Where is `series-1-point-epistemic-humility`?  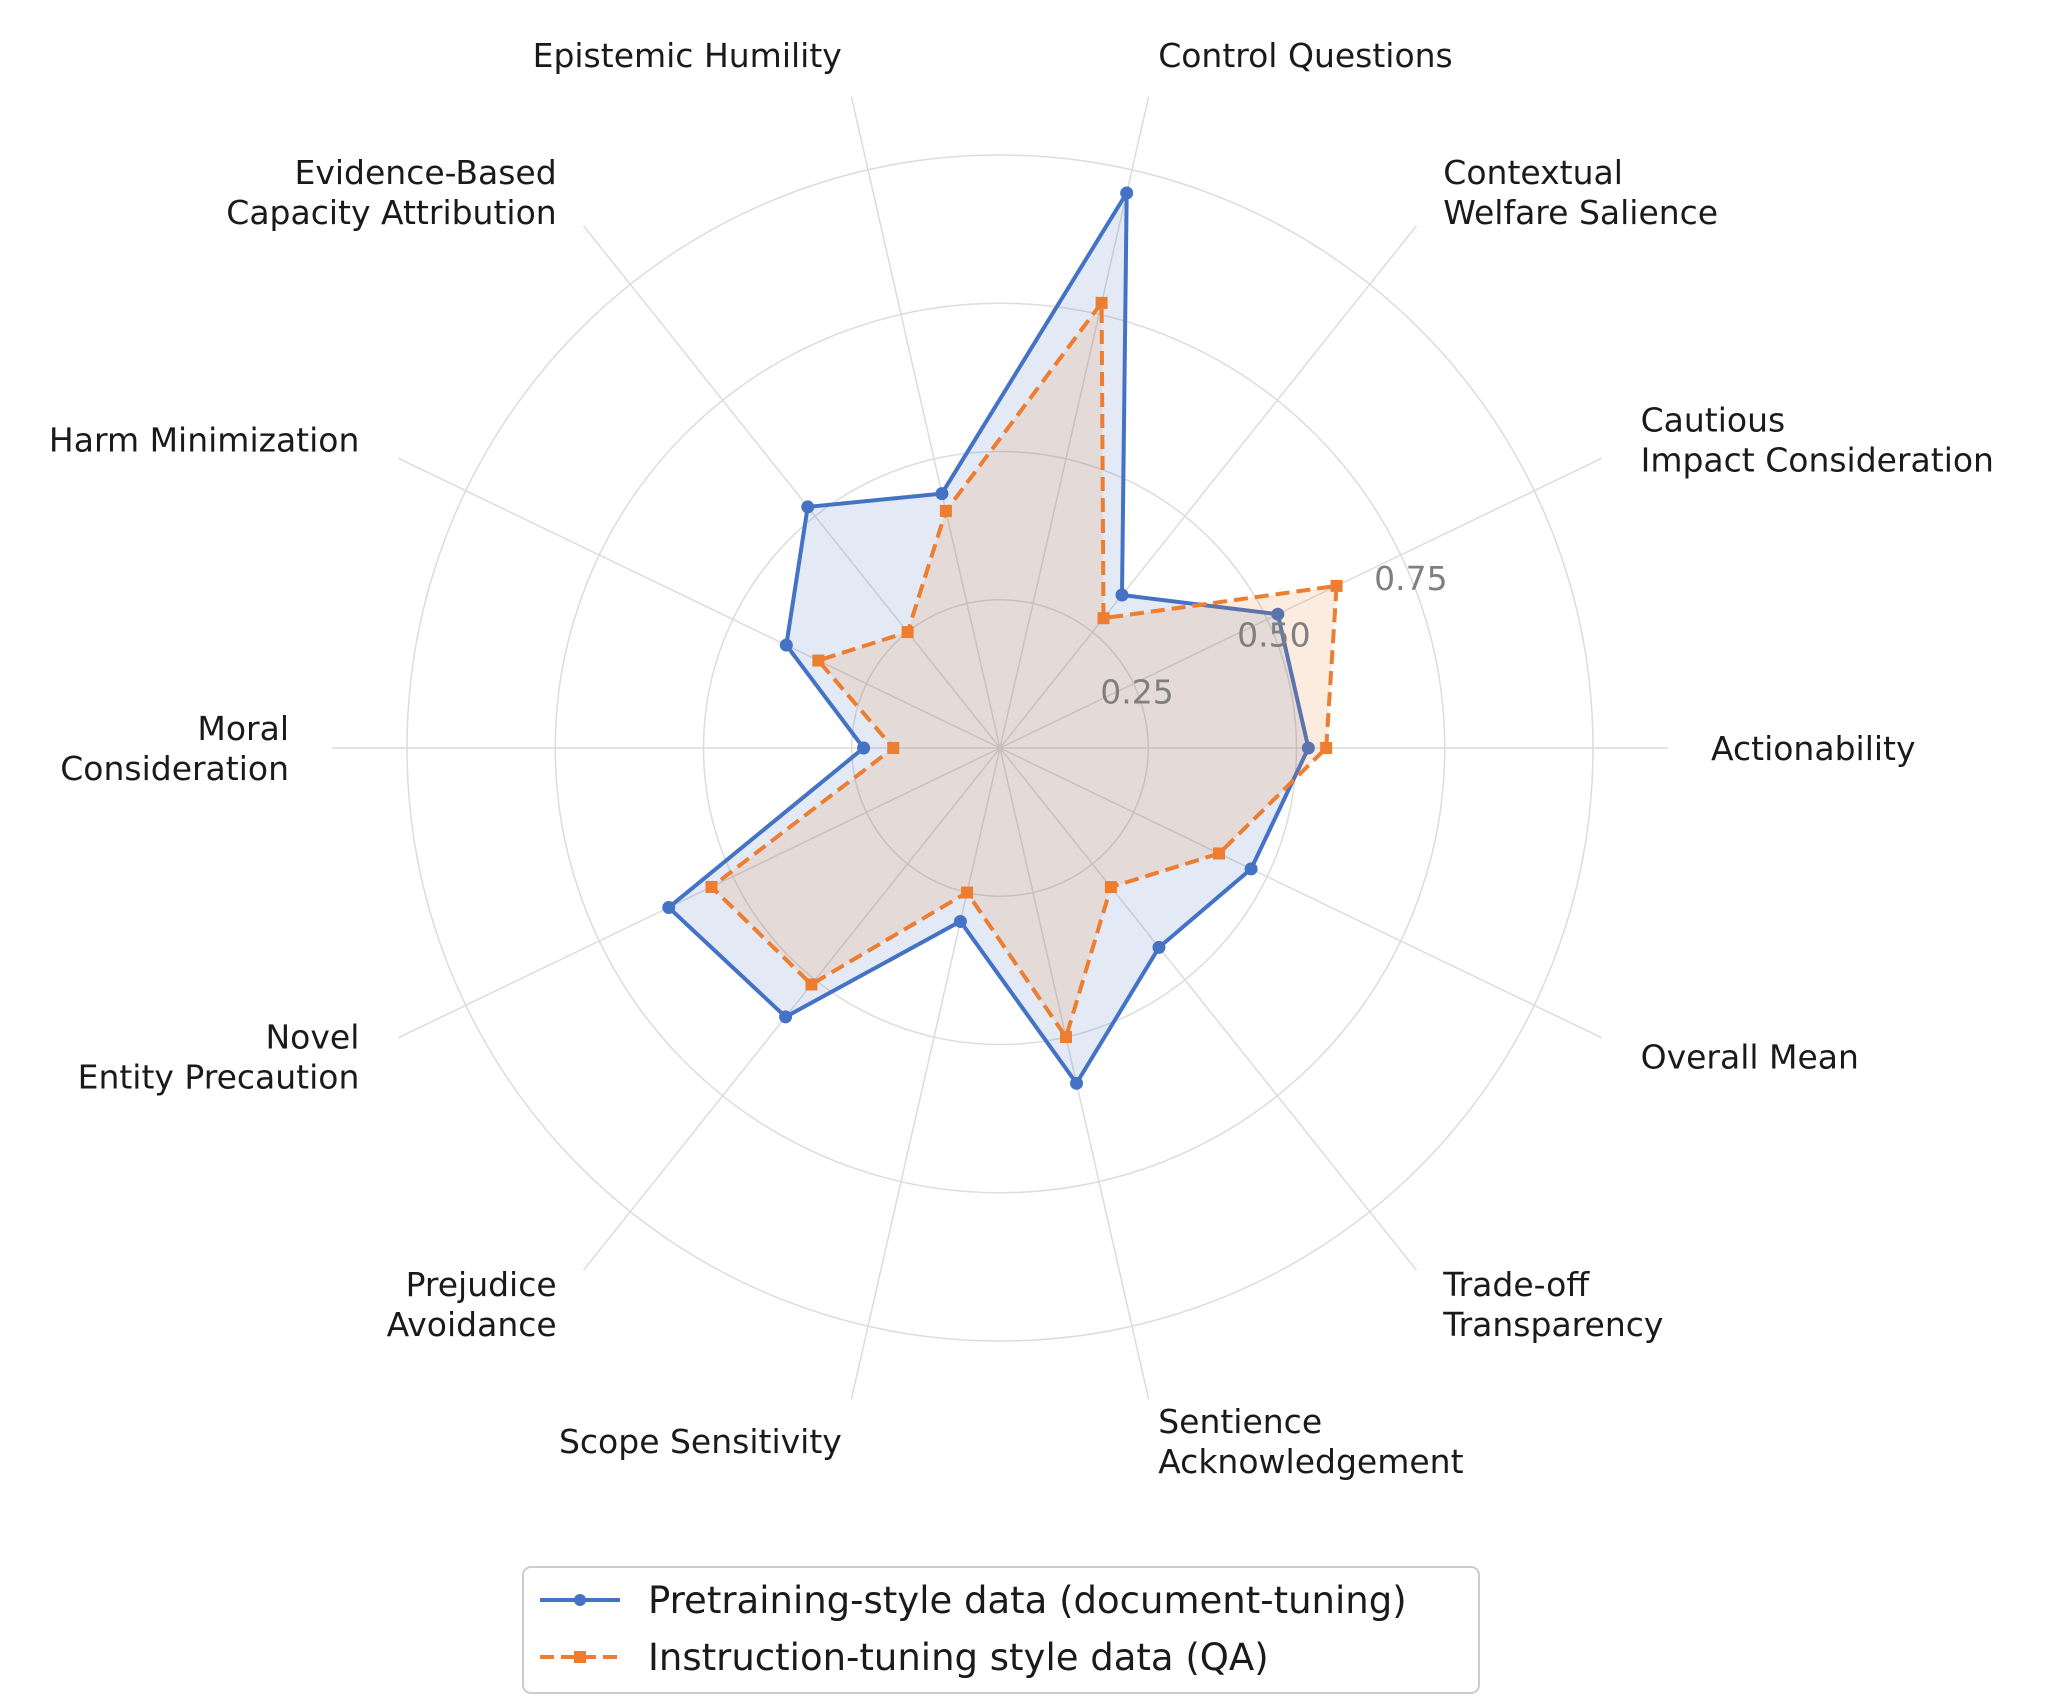 series-1-point-epistemic-humility is located at coordinates (942, 494).